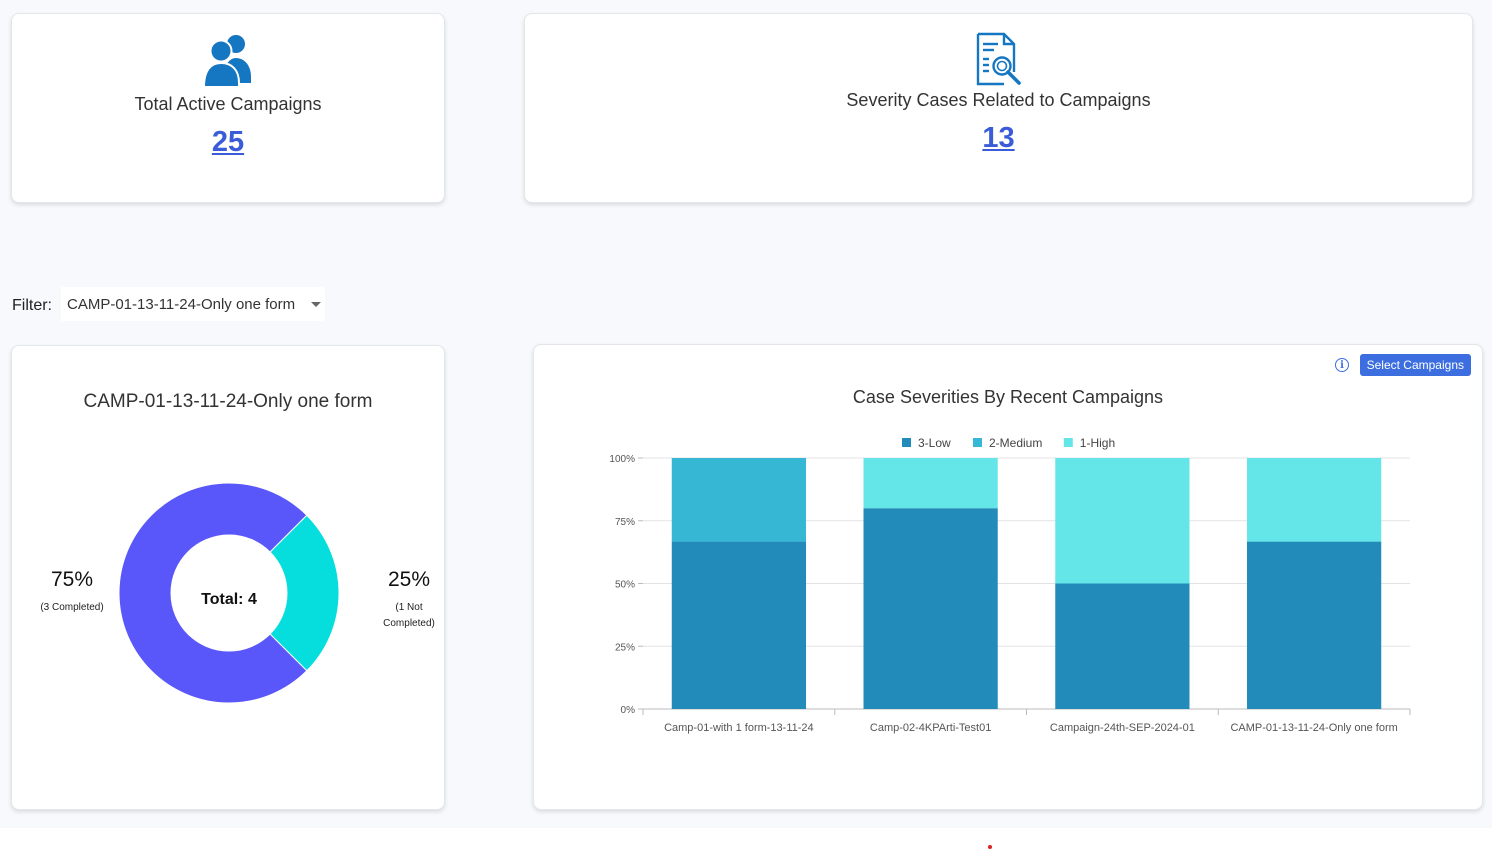  I want to click on legend-item-label: 2-Medium, so click(1015, 443).